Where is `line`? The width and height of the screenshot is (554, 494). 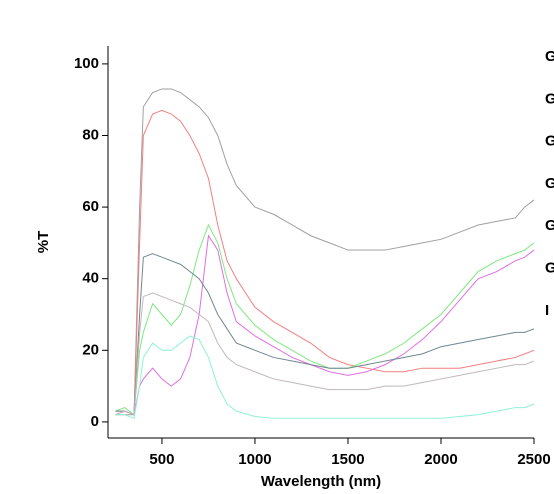
line is located at coordinates (325, 377).